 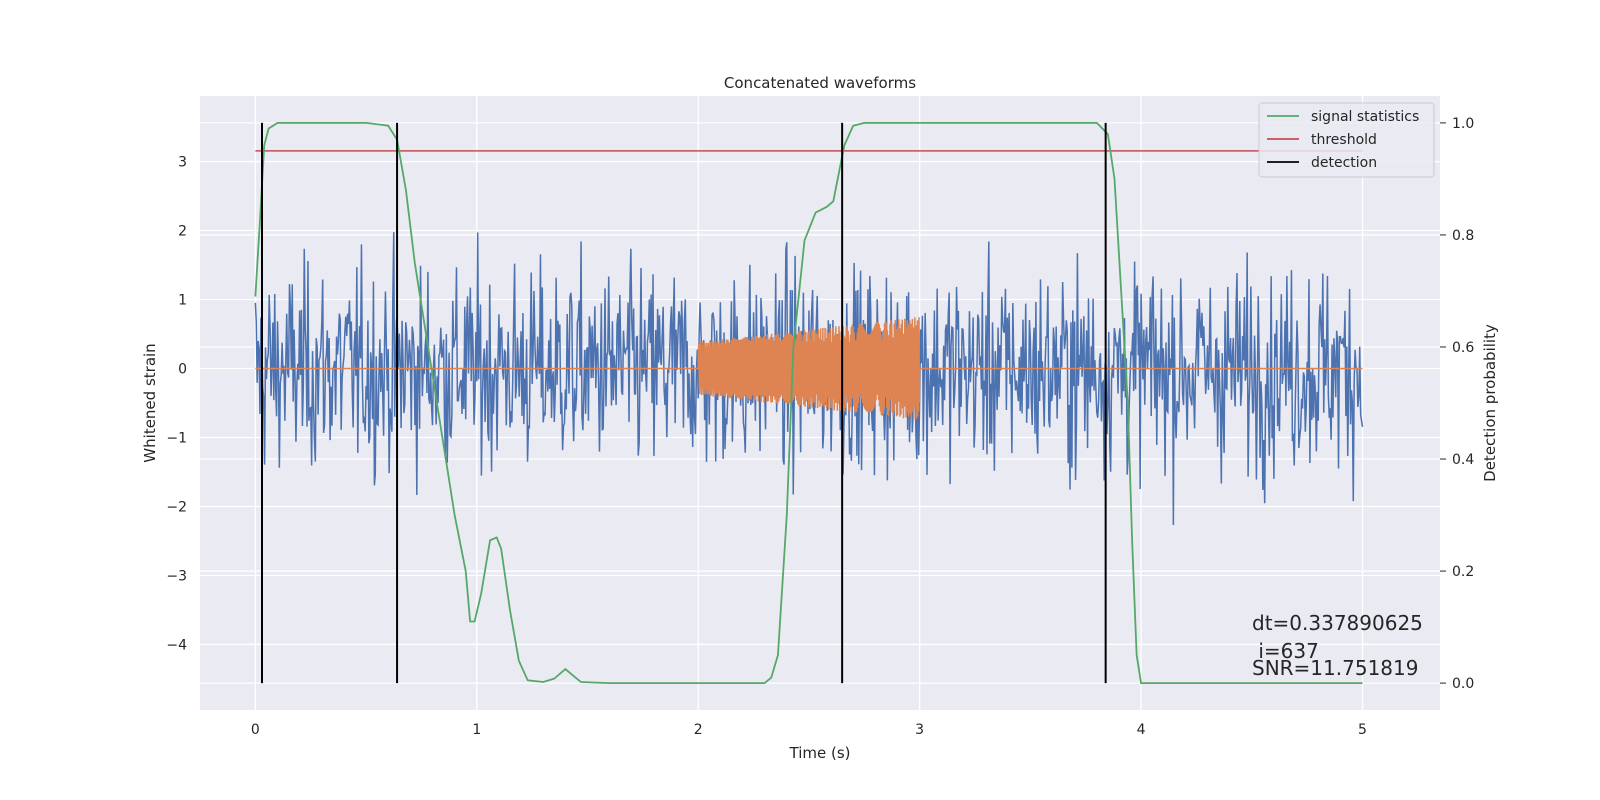 What do you see at coordinates (1141, 730) in the screenshot?
I see `x-tick-label: 4` at bounding box center [1141, 730].